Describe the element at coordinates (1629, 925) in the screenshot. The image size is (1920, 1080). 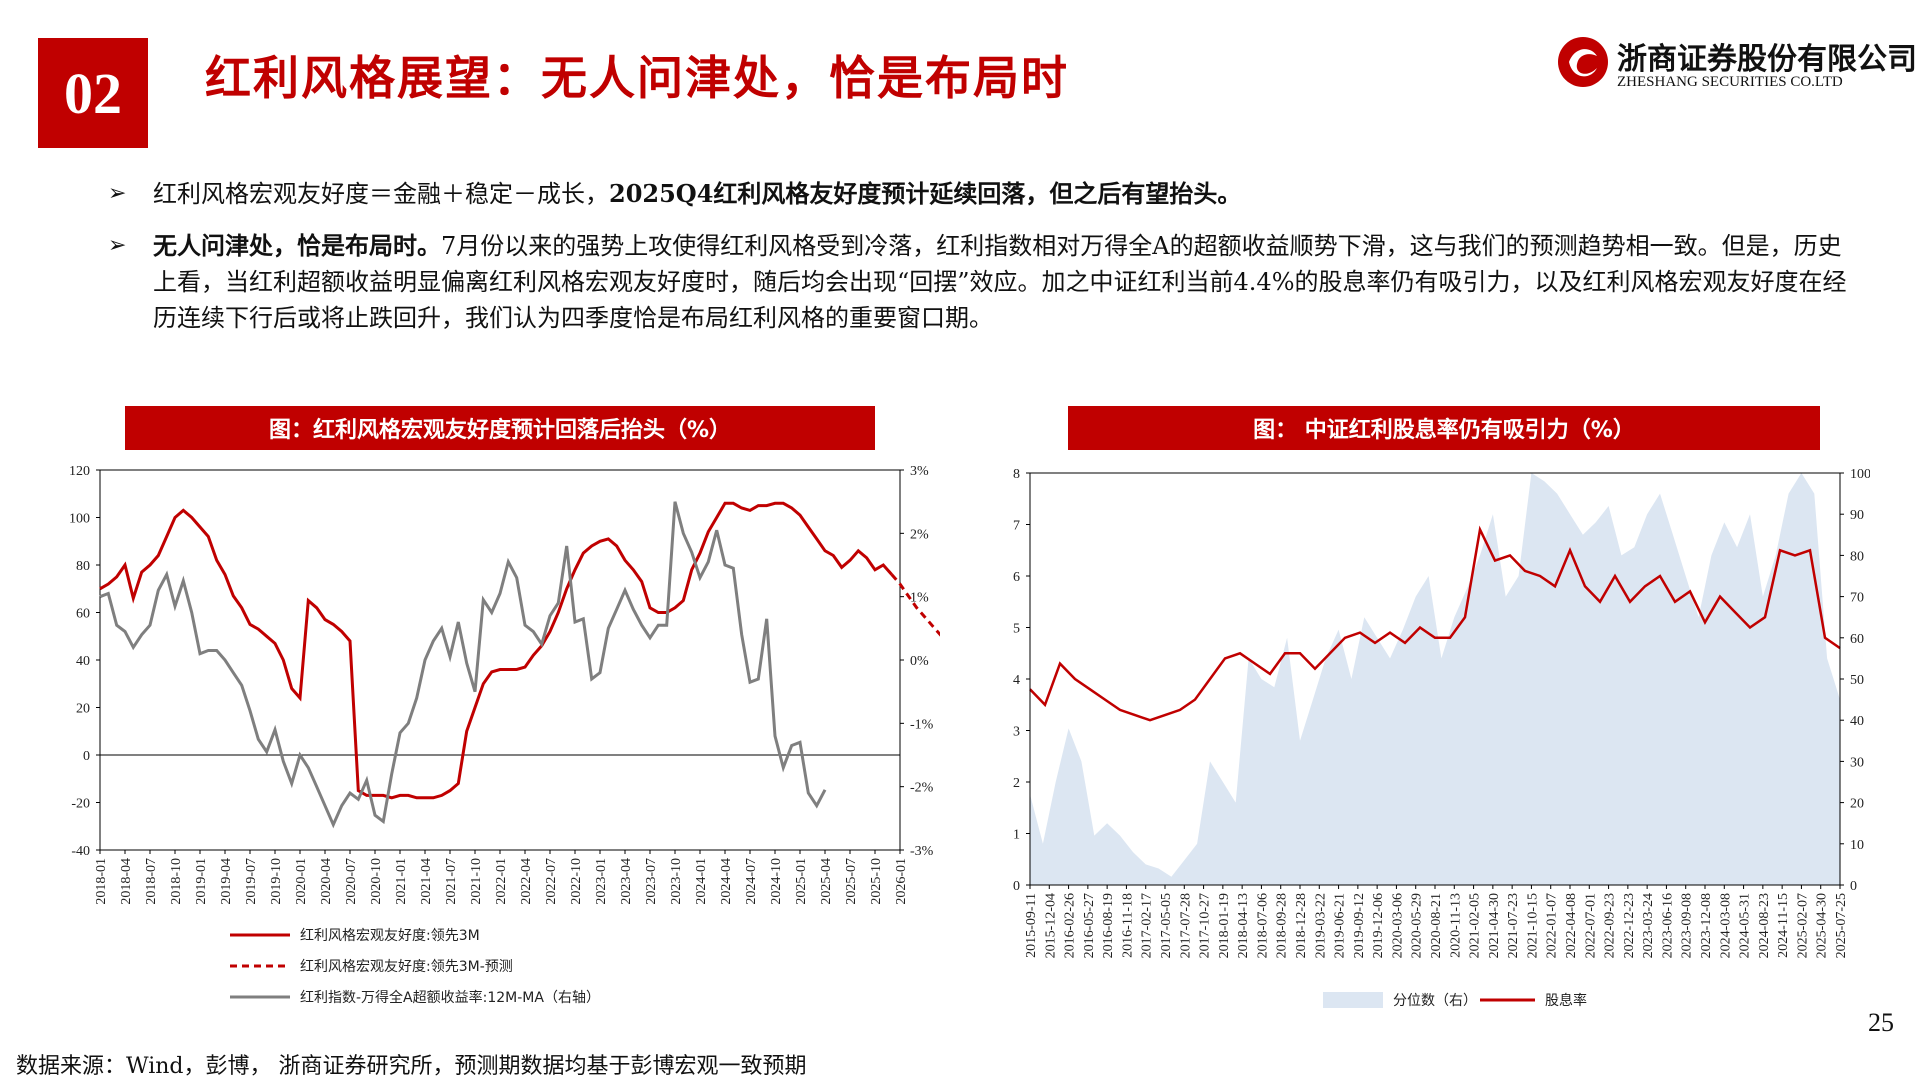
I see `x-tick-label: 2022-12-23` at that location.